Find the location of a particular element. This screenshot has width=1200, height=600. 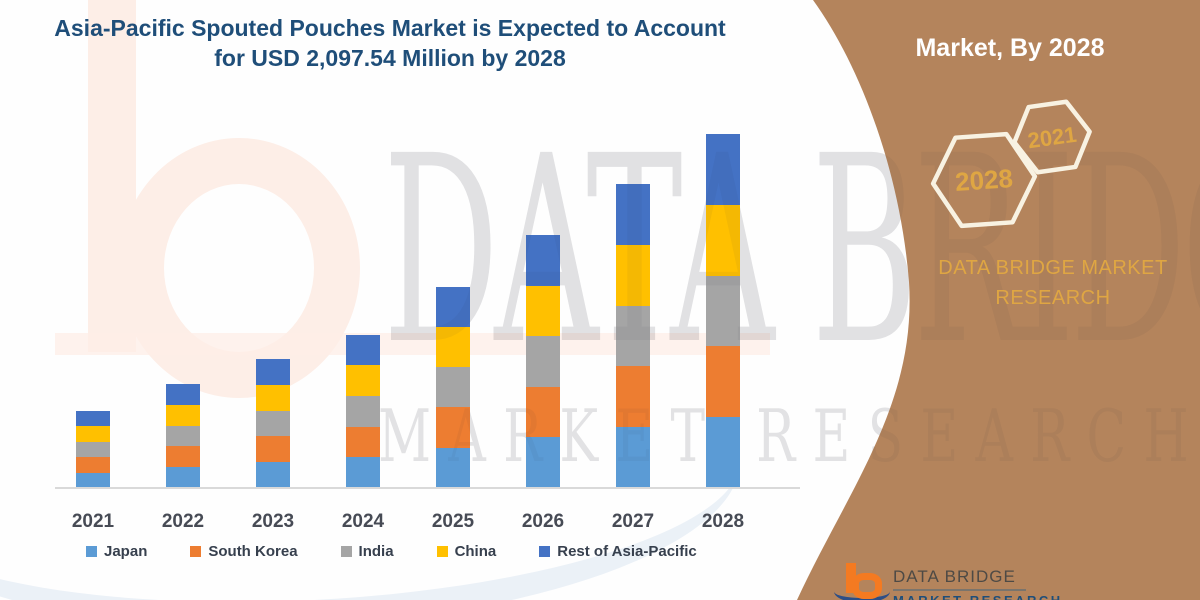

bar-segment-india-2028 is located at coordinates (723, 311).